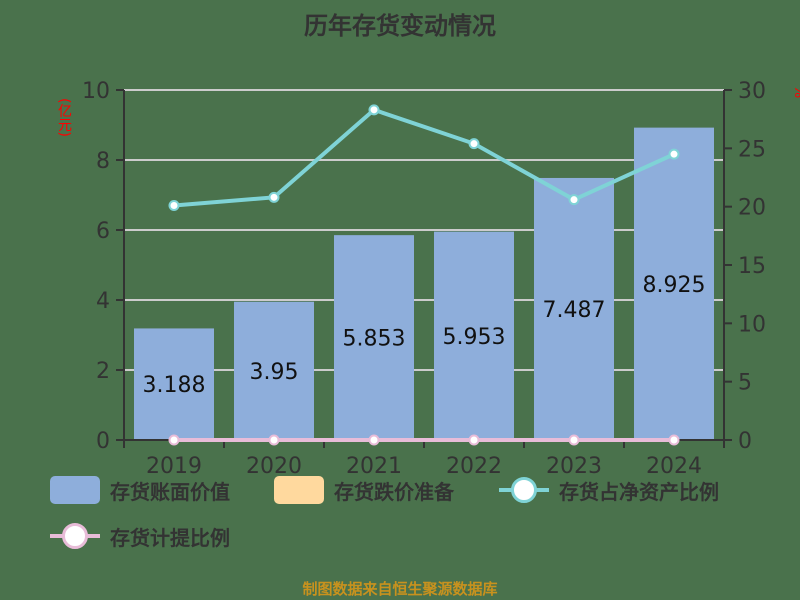  I want to click on right-axis-tick-label: 10, so click(752, 324).